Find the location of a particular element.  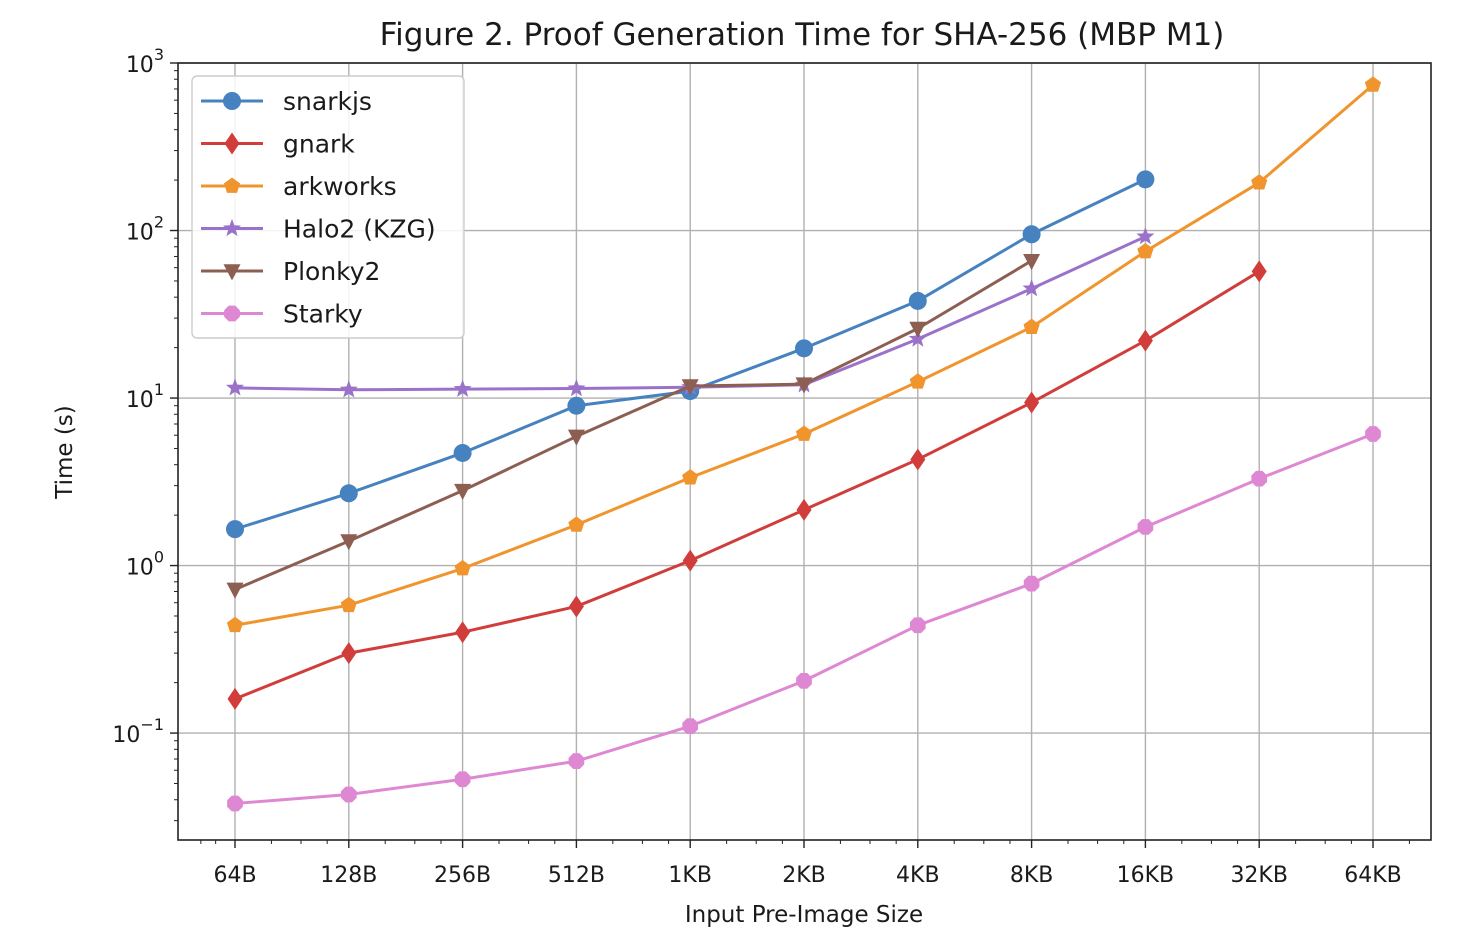

y-tick-label: 10⁻¹ is located at coordinates (138, 731).